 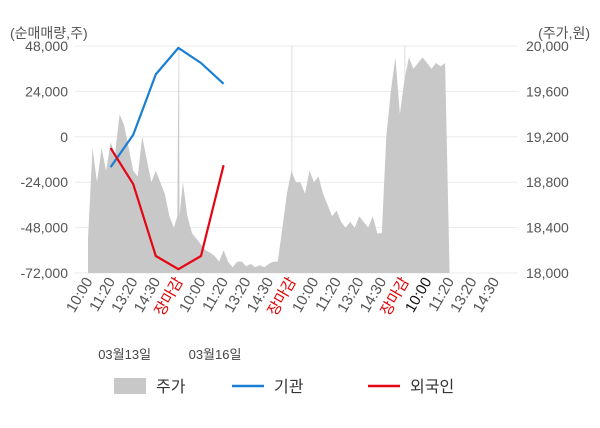 I want to click on left-tick-label: 24,000, so click(x=46, y=91).